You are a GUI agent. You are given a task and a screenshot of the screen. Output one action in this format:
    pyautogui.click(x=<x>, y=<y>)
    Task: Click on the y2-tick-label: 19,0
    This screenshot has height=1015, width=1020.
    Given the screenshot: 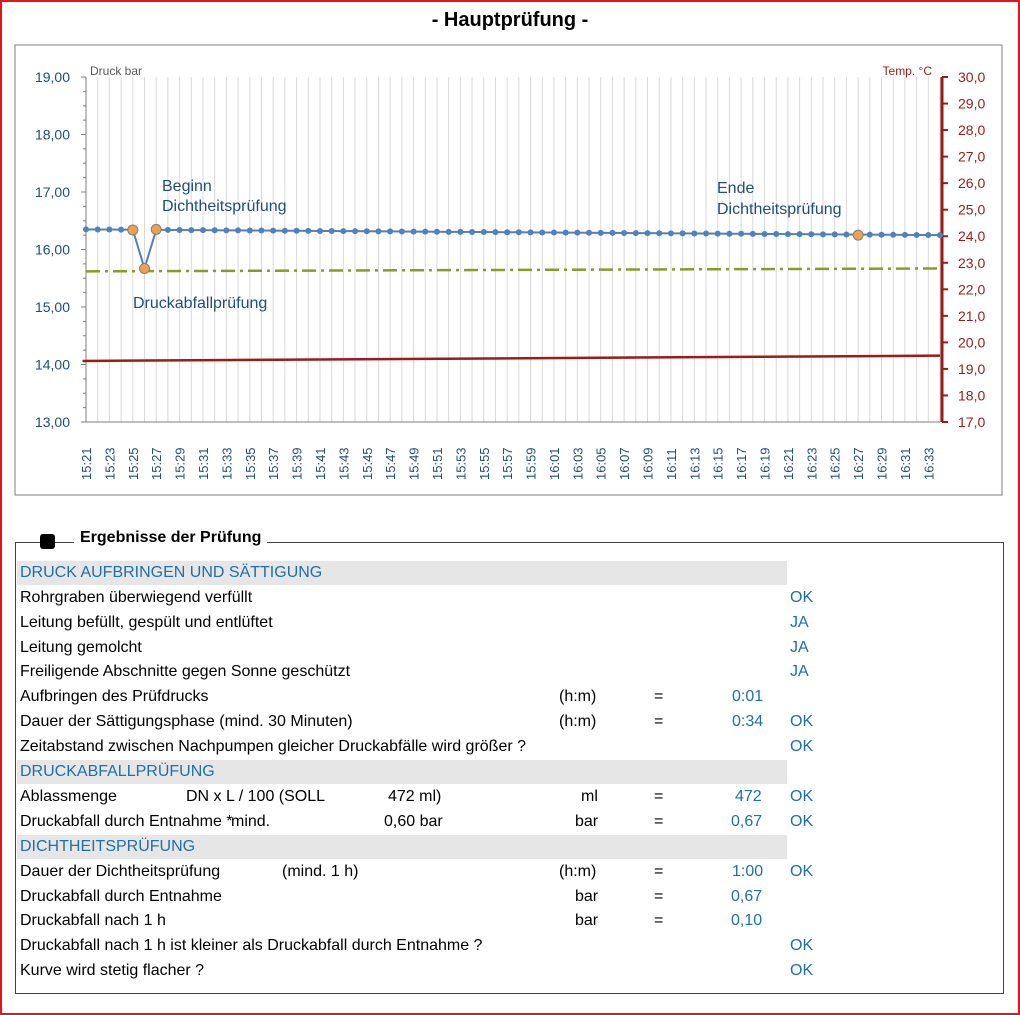 What is the action you would take?
    pyautogui.click(x=971, y=369)
    